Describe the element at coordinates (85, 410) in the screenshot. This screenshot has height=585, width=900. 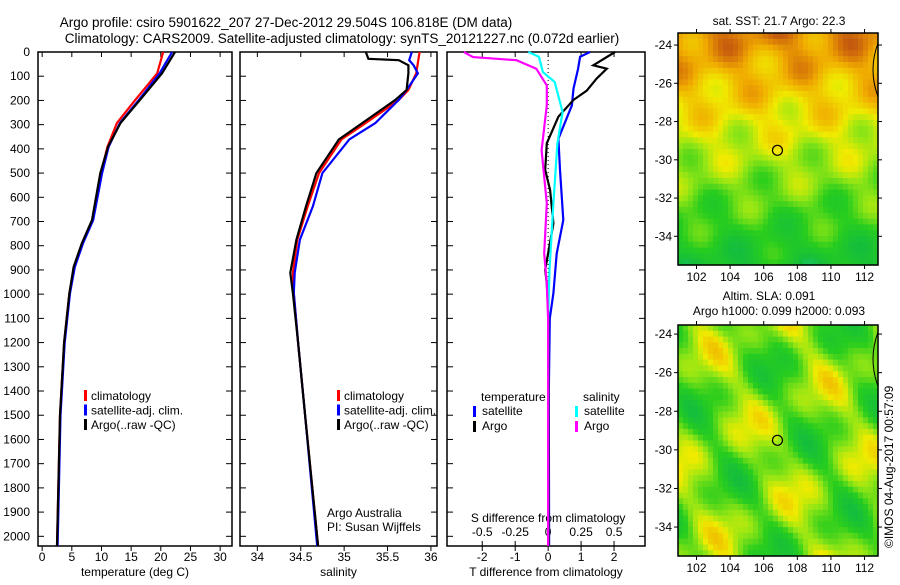
I see `legend-swatch` at that location.